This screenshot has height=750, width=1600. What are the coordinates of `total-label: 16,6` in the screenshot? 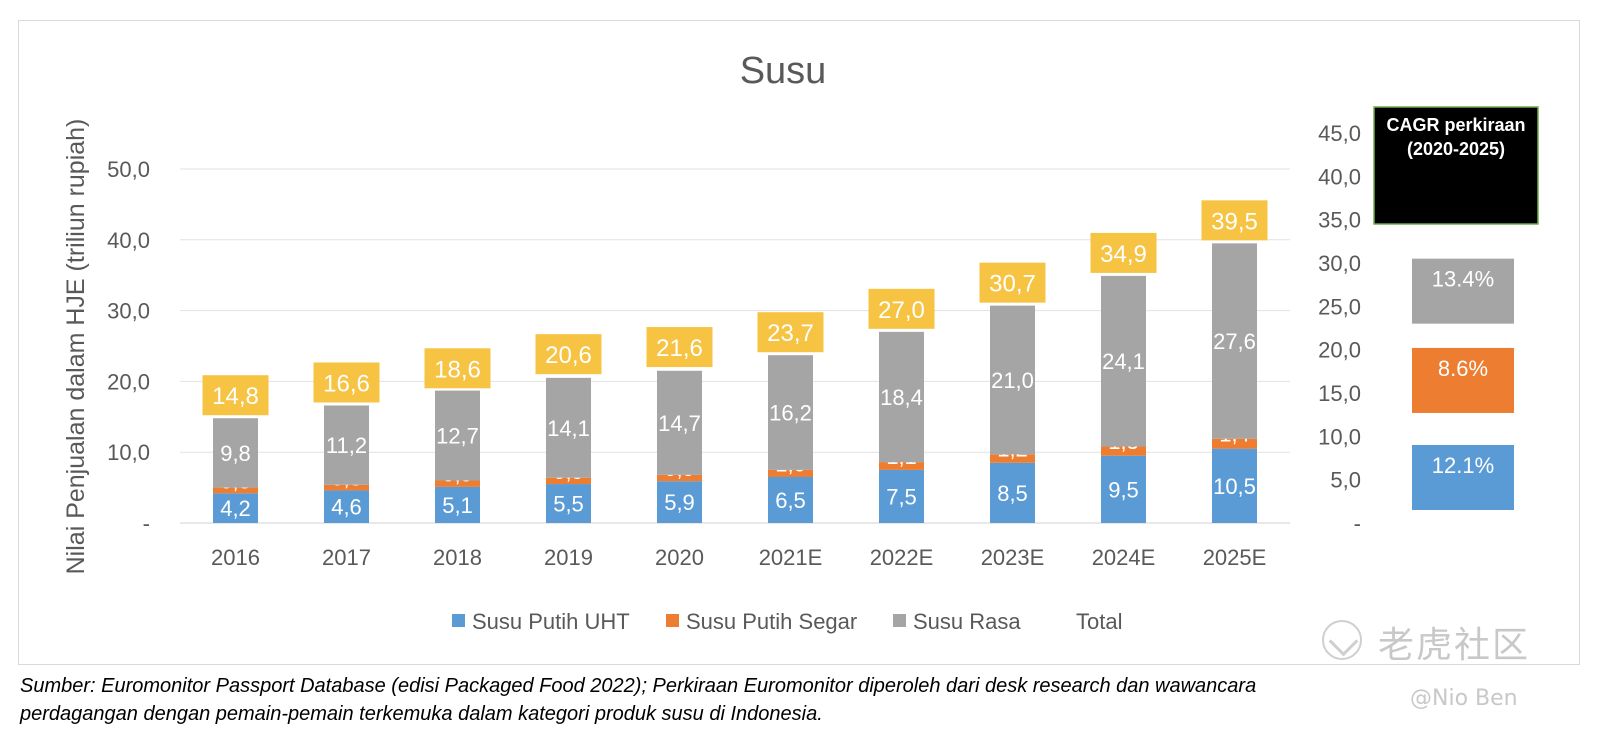 It's located at (346, 383).